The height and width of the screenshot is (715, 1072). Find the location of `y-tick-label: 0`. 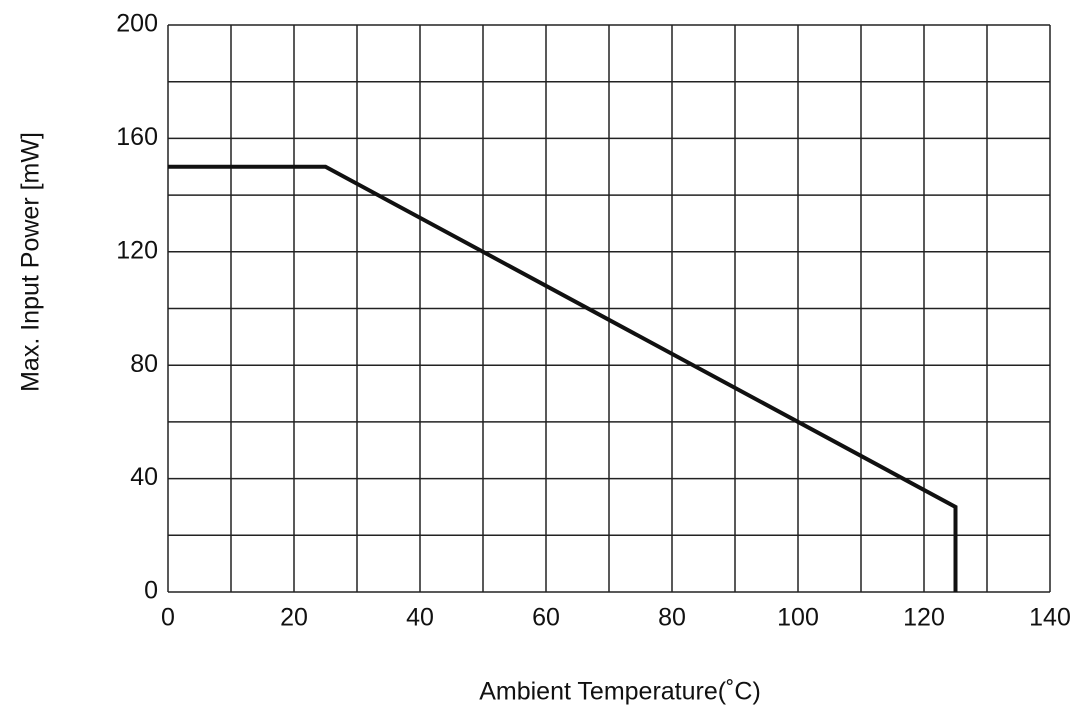

y-tick-label: 0 is located at coordinates (151, 591).